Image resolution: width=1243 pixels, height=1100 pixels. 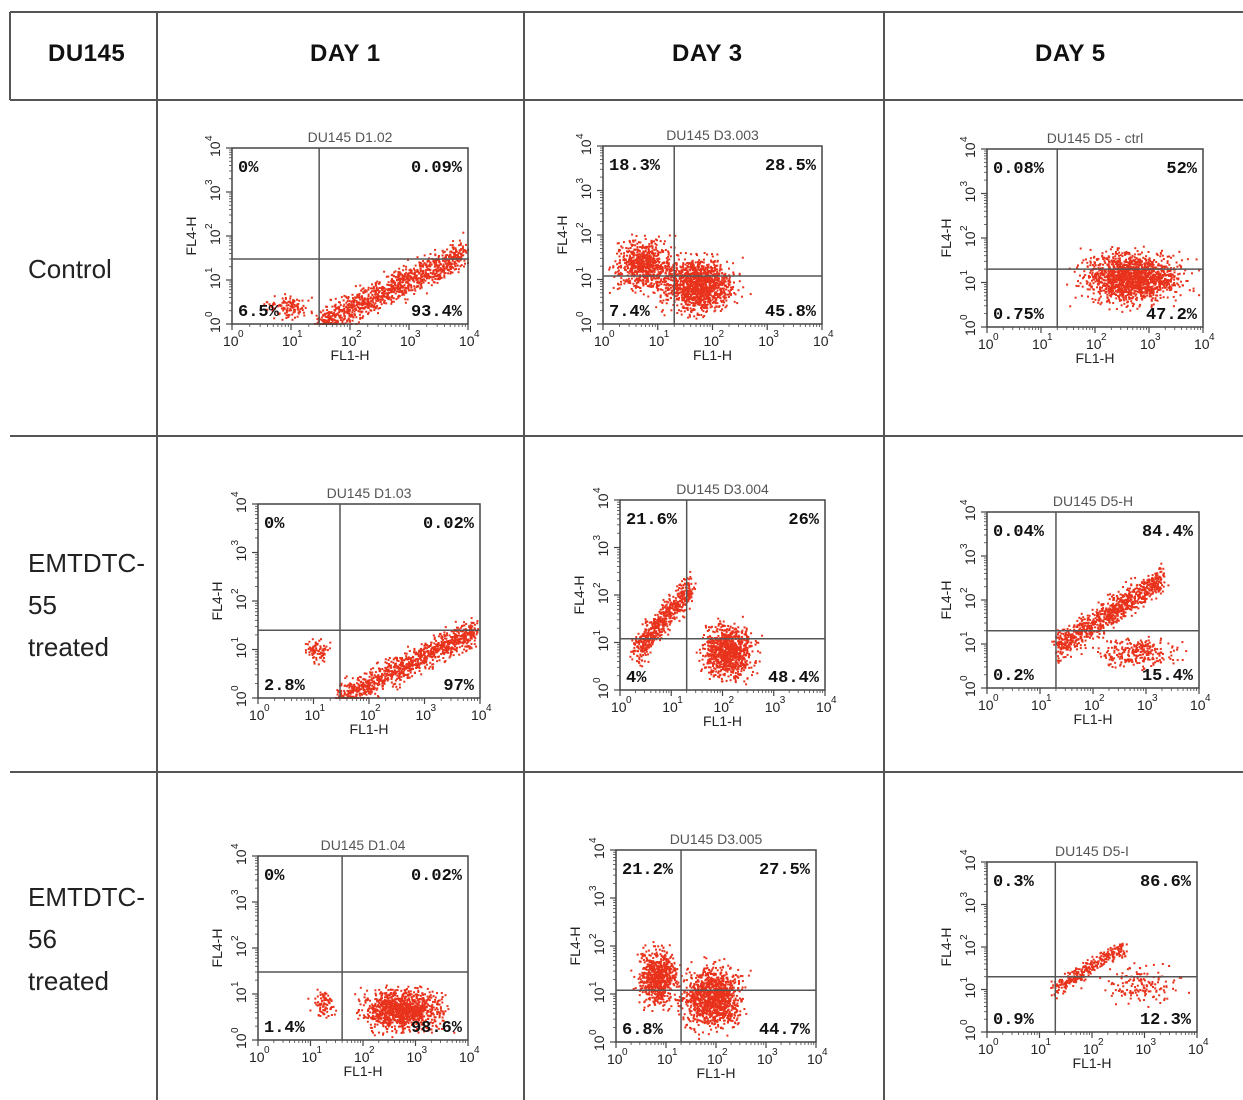 What do you see at coordinates (345, 53) in the screenshot?
I see `column-header-day1: DAY 1` at bounding box center [345, 53].